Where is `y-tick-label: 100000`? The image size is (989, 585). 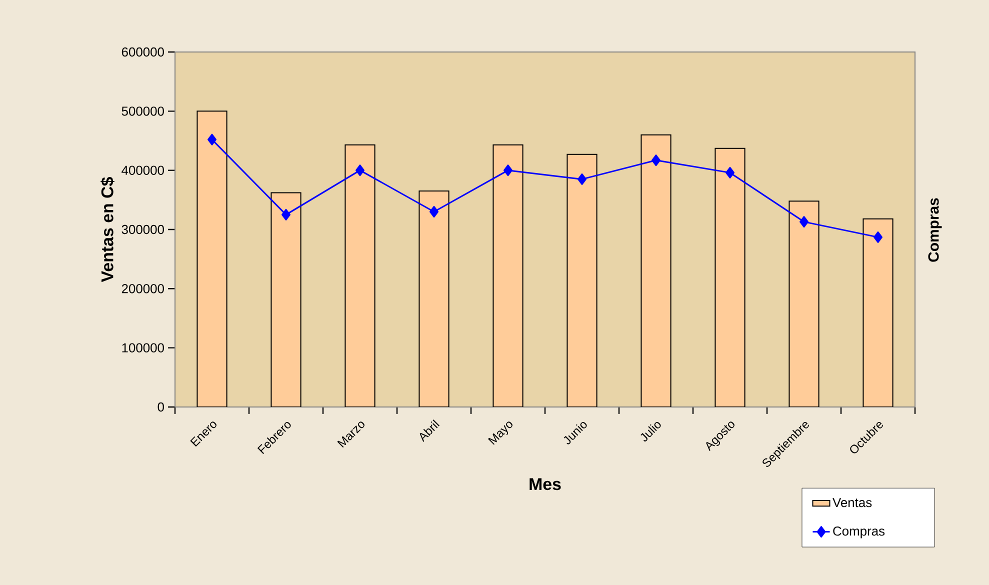
y-tick-label: 100000 is located at coordinates (143, 347).